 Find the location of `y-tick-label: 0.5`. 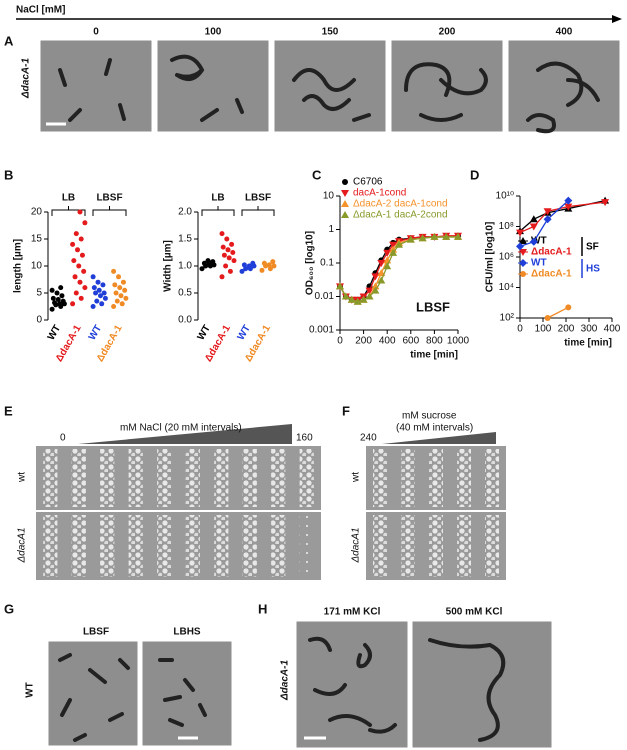

y-tick-label: 0.5 is located at coordinates (185, 293).